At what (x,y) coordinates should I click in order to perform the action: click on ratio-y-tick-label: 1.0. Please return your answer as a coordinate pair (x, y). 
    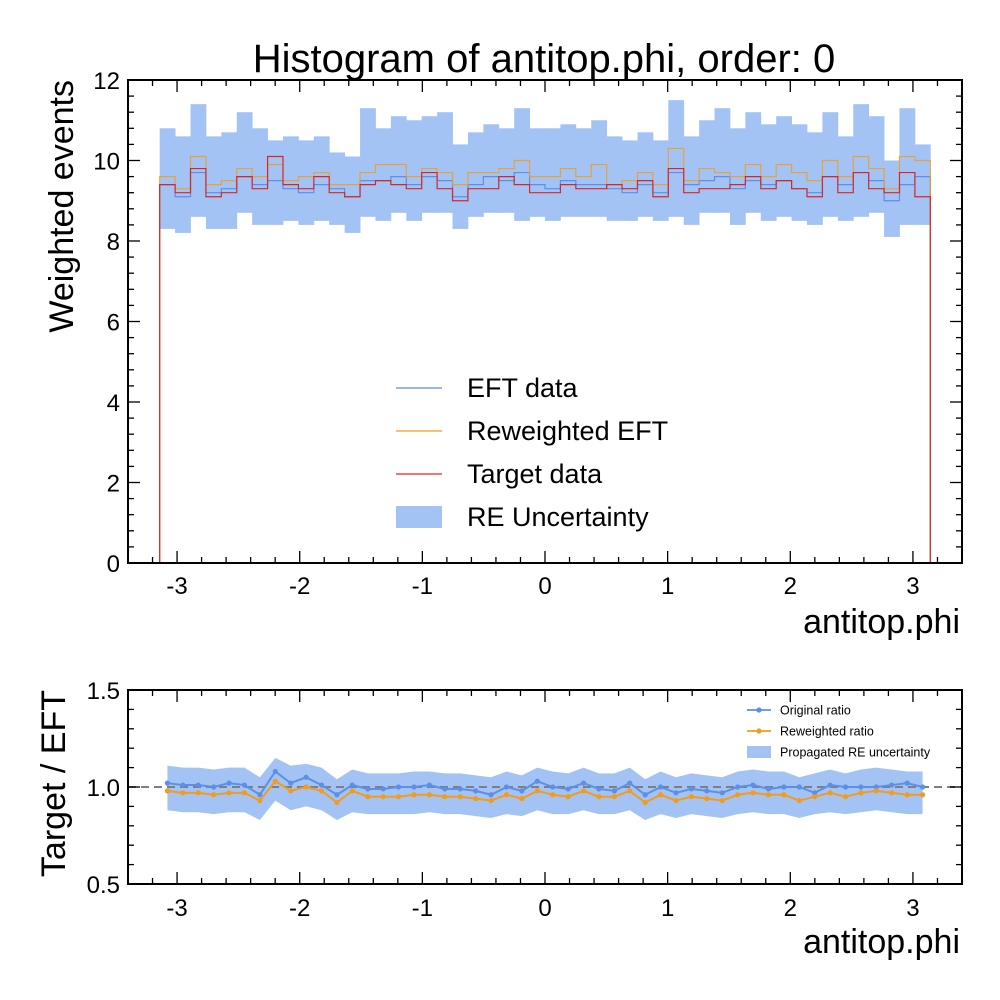
    Looking at the image, I should click on (103, 788).